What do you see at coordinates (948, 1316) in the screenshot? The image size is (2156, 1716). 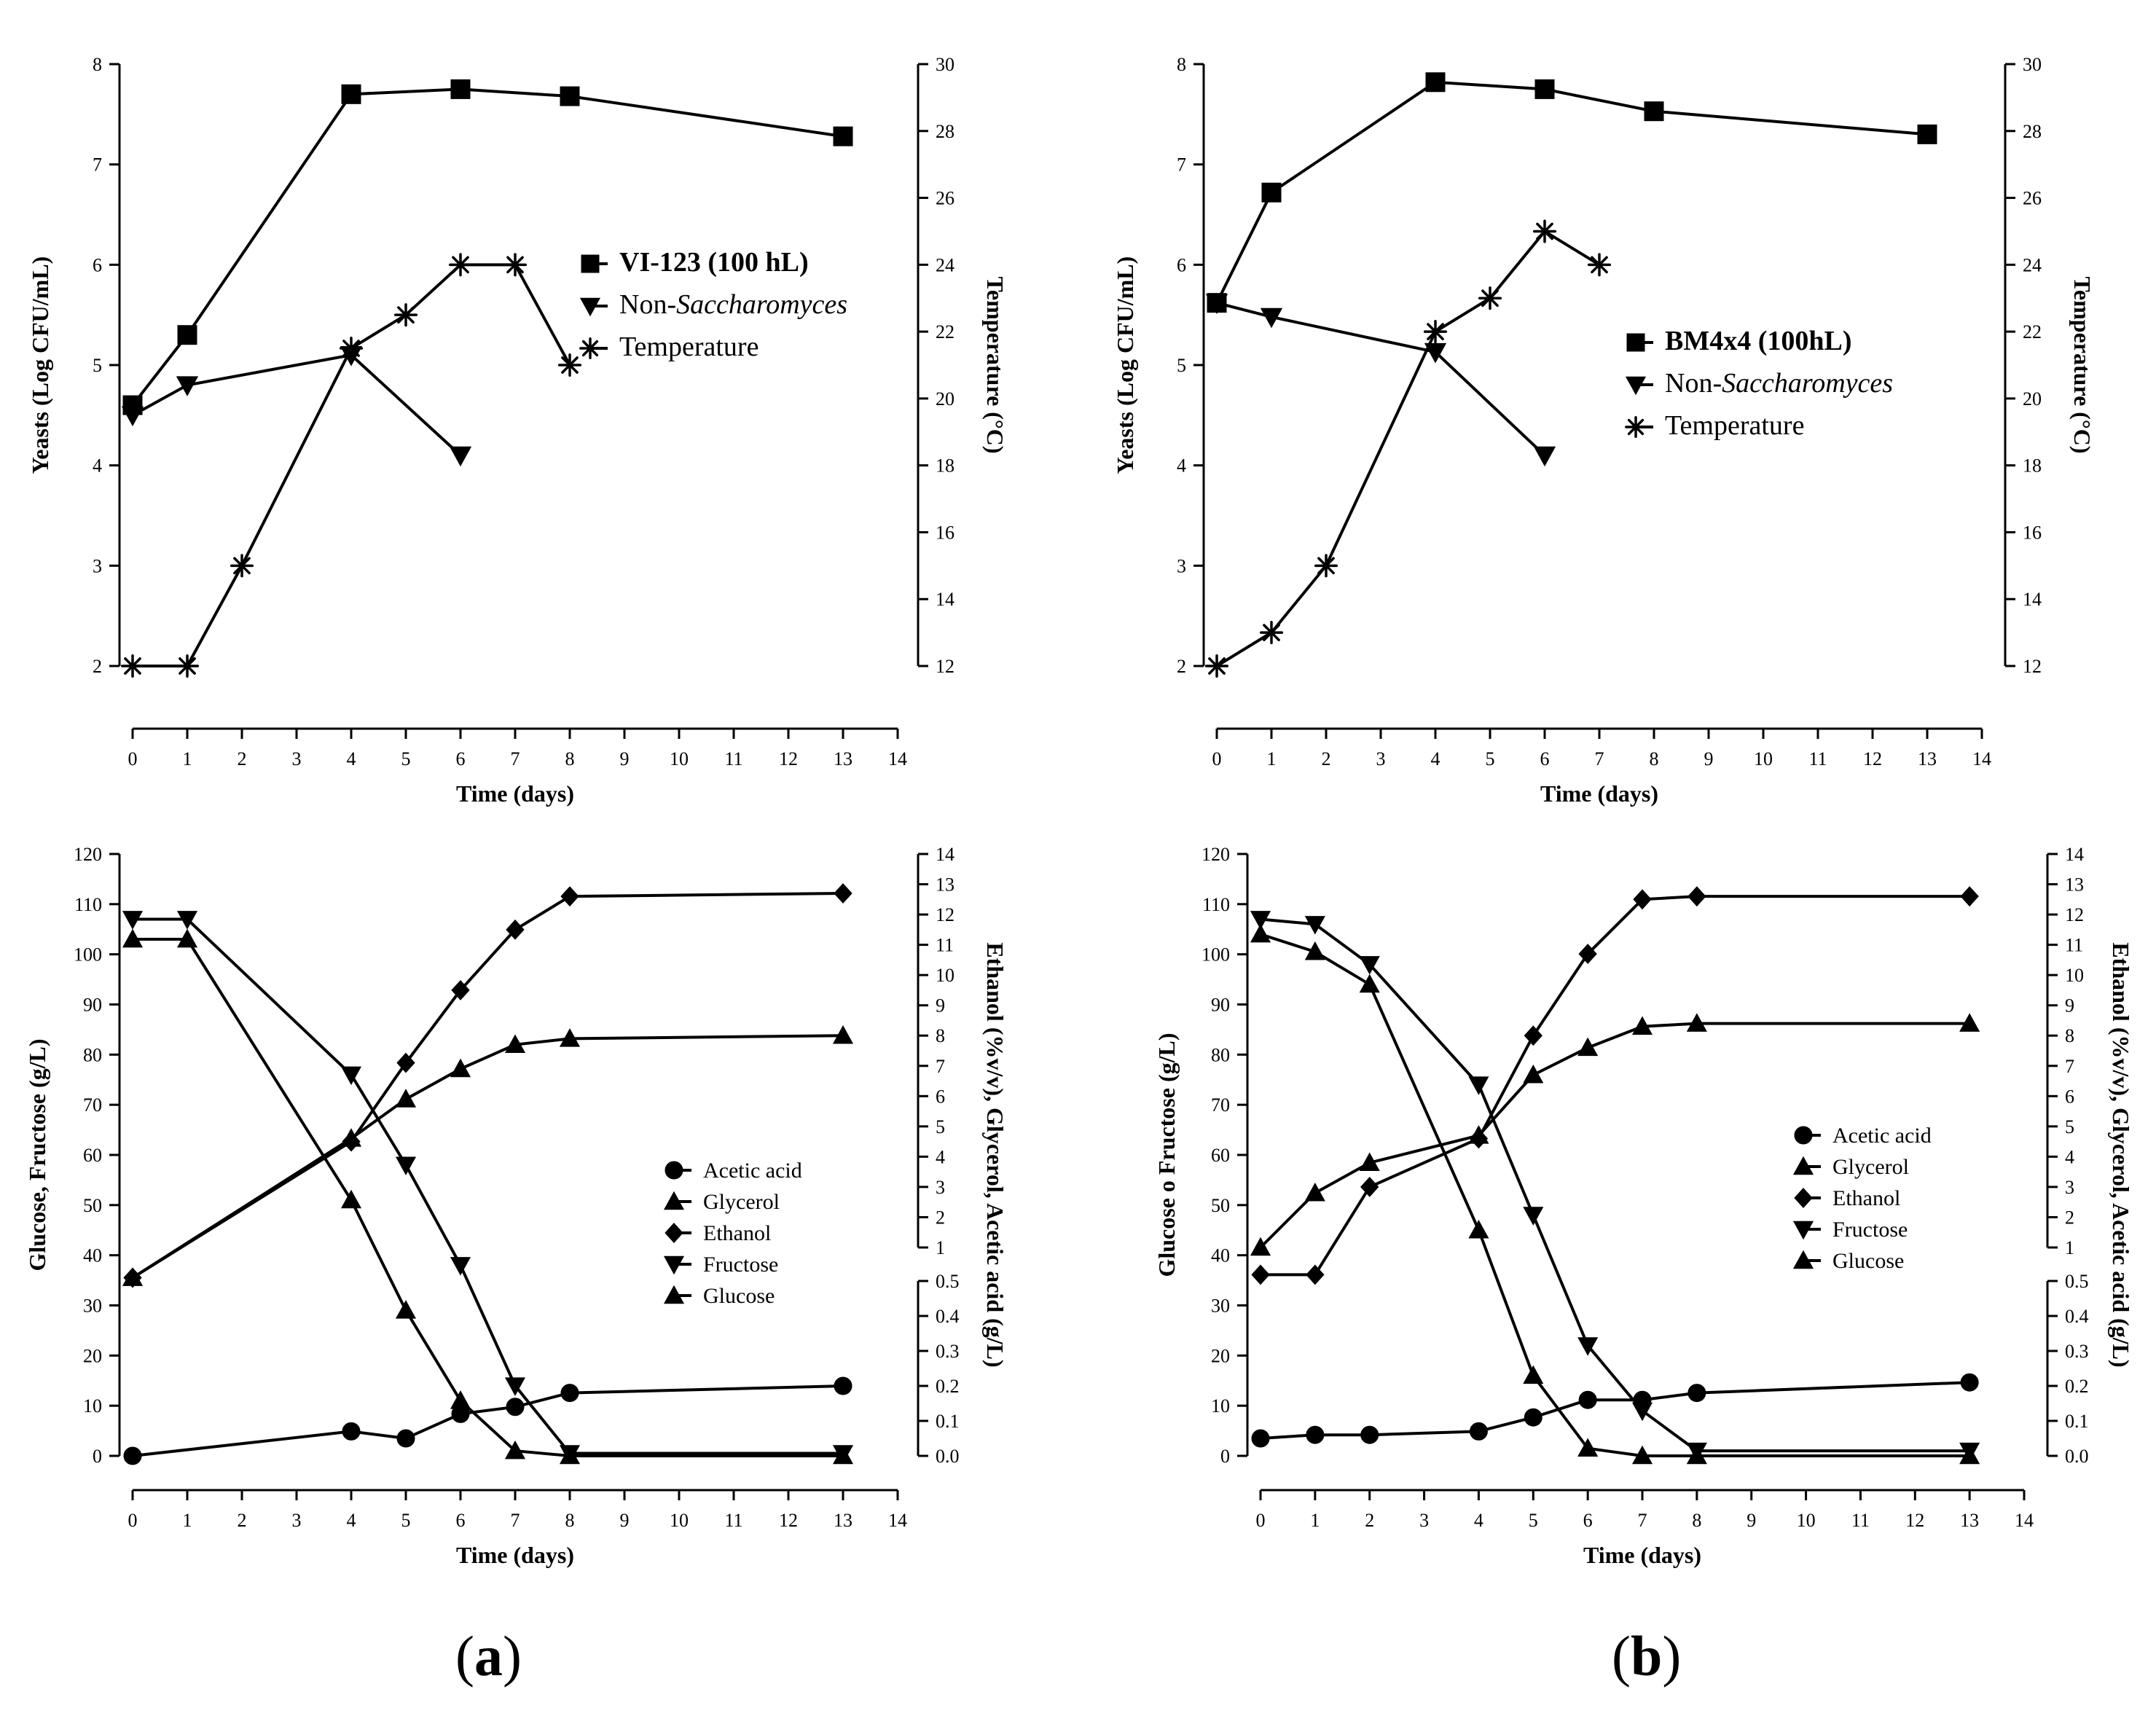 I see `y2-lower-tick-label: 0.4` at bounding box center [948, 1316].